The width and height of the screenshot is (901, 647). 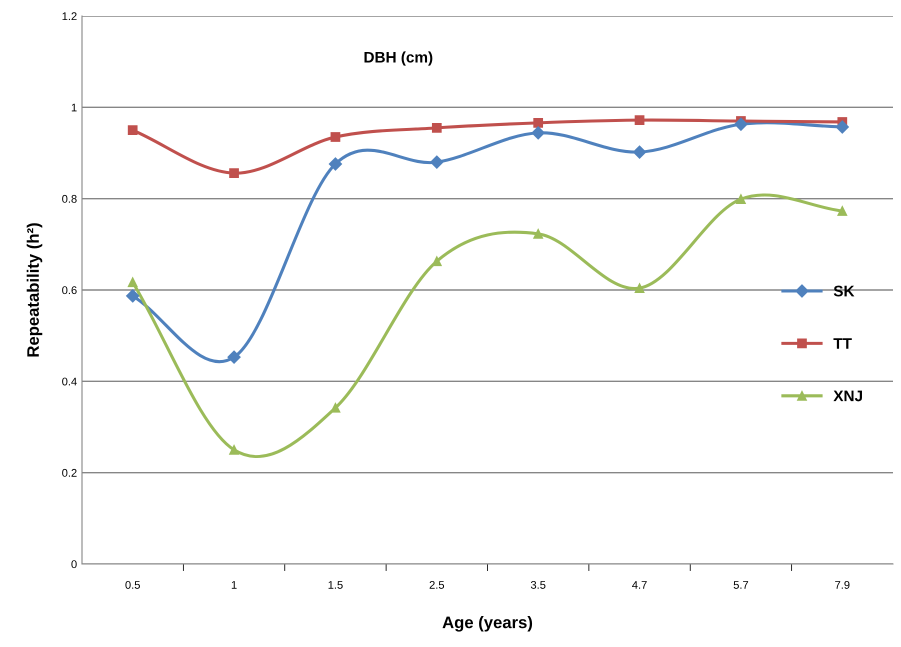 What do you see at coordinates (437, 584) in the screenshot?
I see `x-tick-label: 2.5` at bounding box center [437, 584].